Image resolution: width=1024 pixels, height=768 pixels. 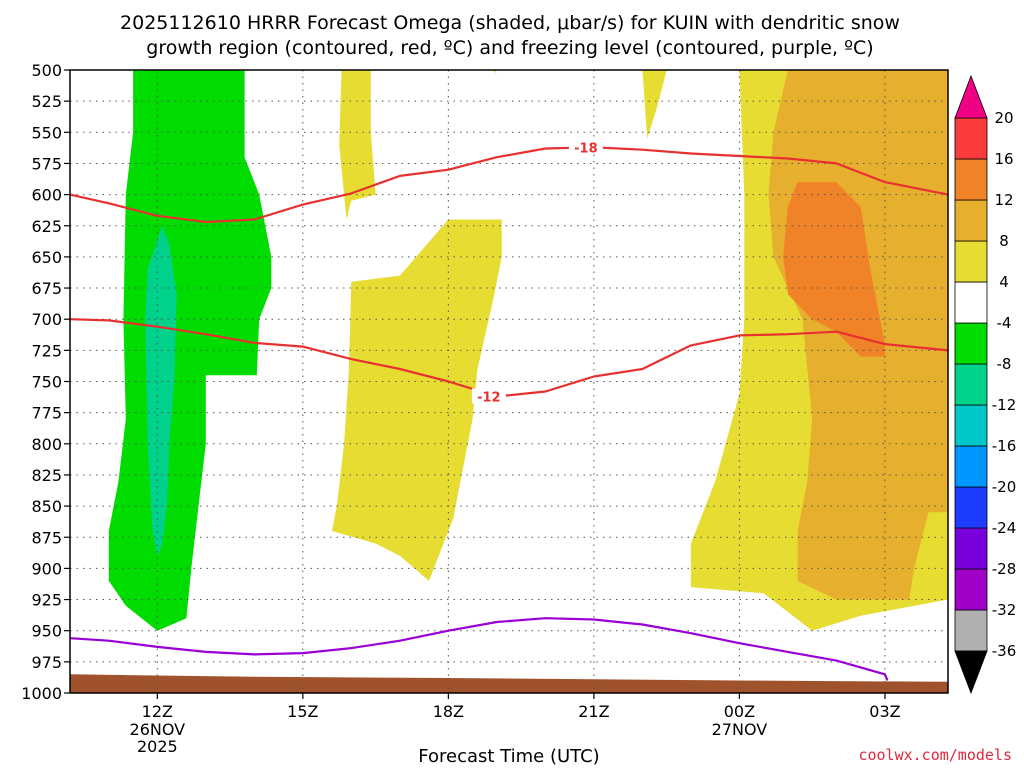 I want to click on surface-layer, so click(x=509, y=683).